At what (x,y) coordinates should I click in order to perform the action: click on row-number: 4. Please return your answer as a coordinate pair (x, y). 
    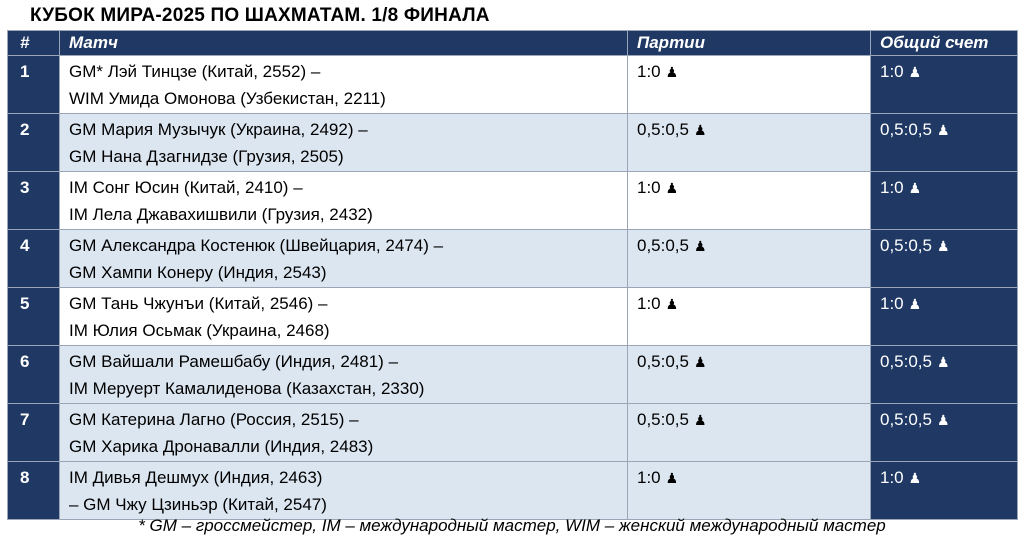
    Looking at the image, I should click on (33, 258).